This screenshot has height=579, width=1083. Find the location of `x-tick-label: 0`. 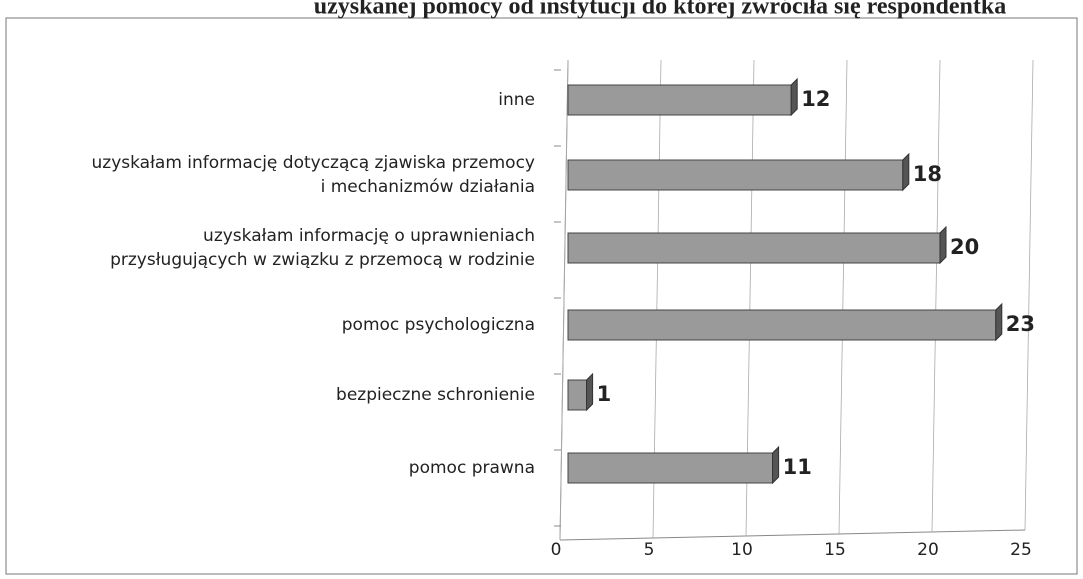

x-tick-label: 0 is located at coordinates (556, 550).